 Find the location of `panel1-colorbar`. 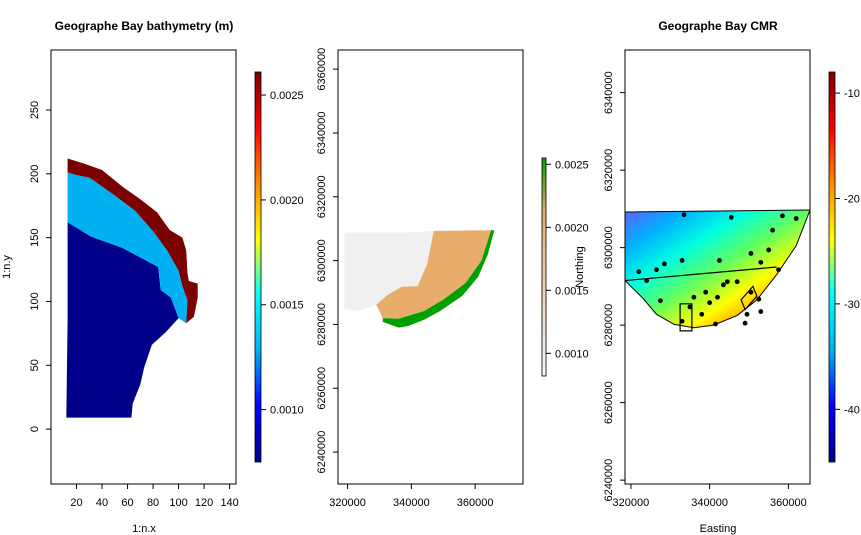

panel1-colorbar is located at coordinates (258, 267).